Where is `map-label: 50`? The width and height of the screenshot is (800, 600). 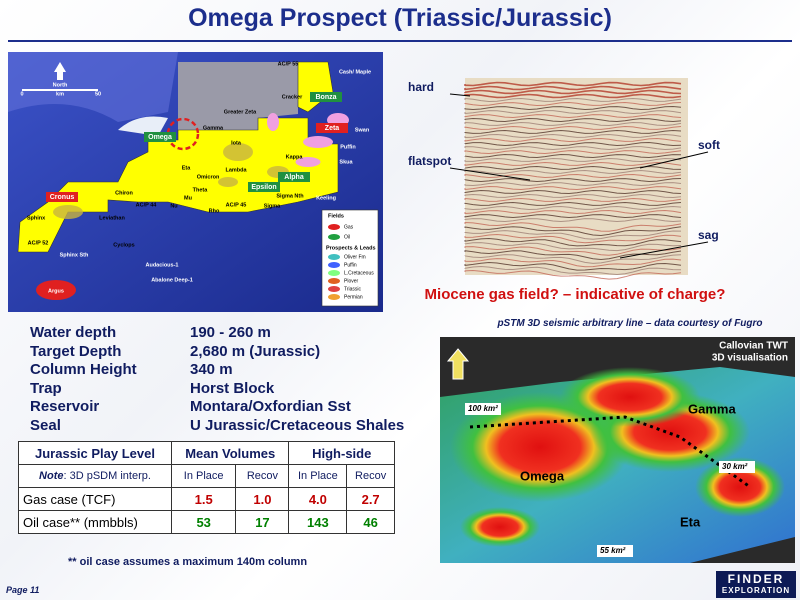 map-label: 50 is located at coordinates (98, 94).